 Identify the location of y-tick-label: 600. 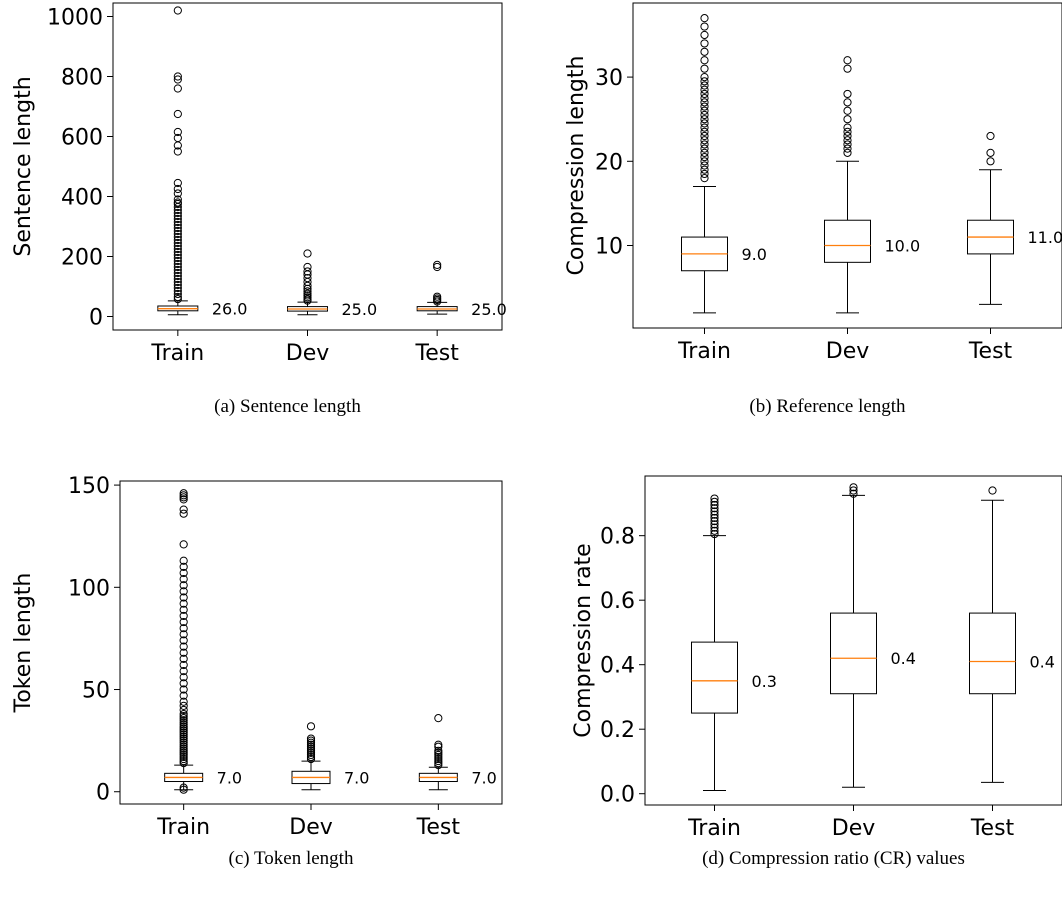
(82, 138).